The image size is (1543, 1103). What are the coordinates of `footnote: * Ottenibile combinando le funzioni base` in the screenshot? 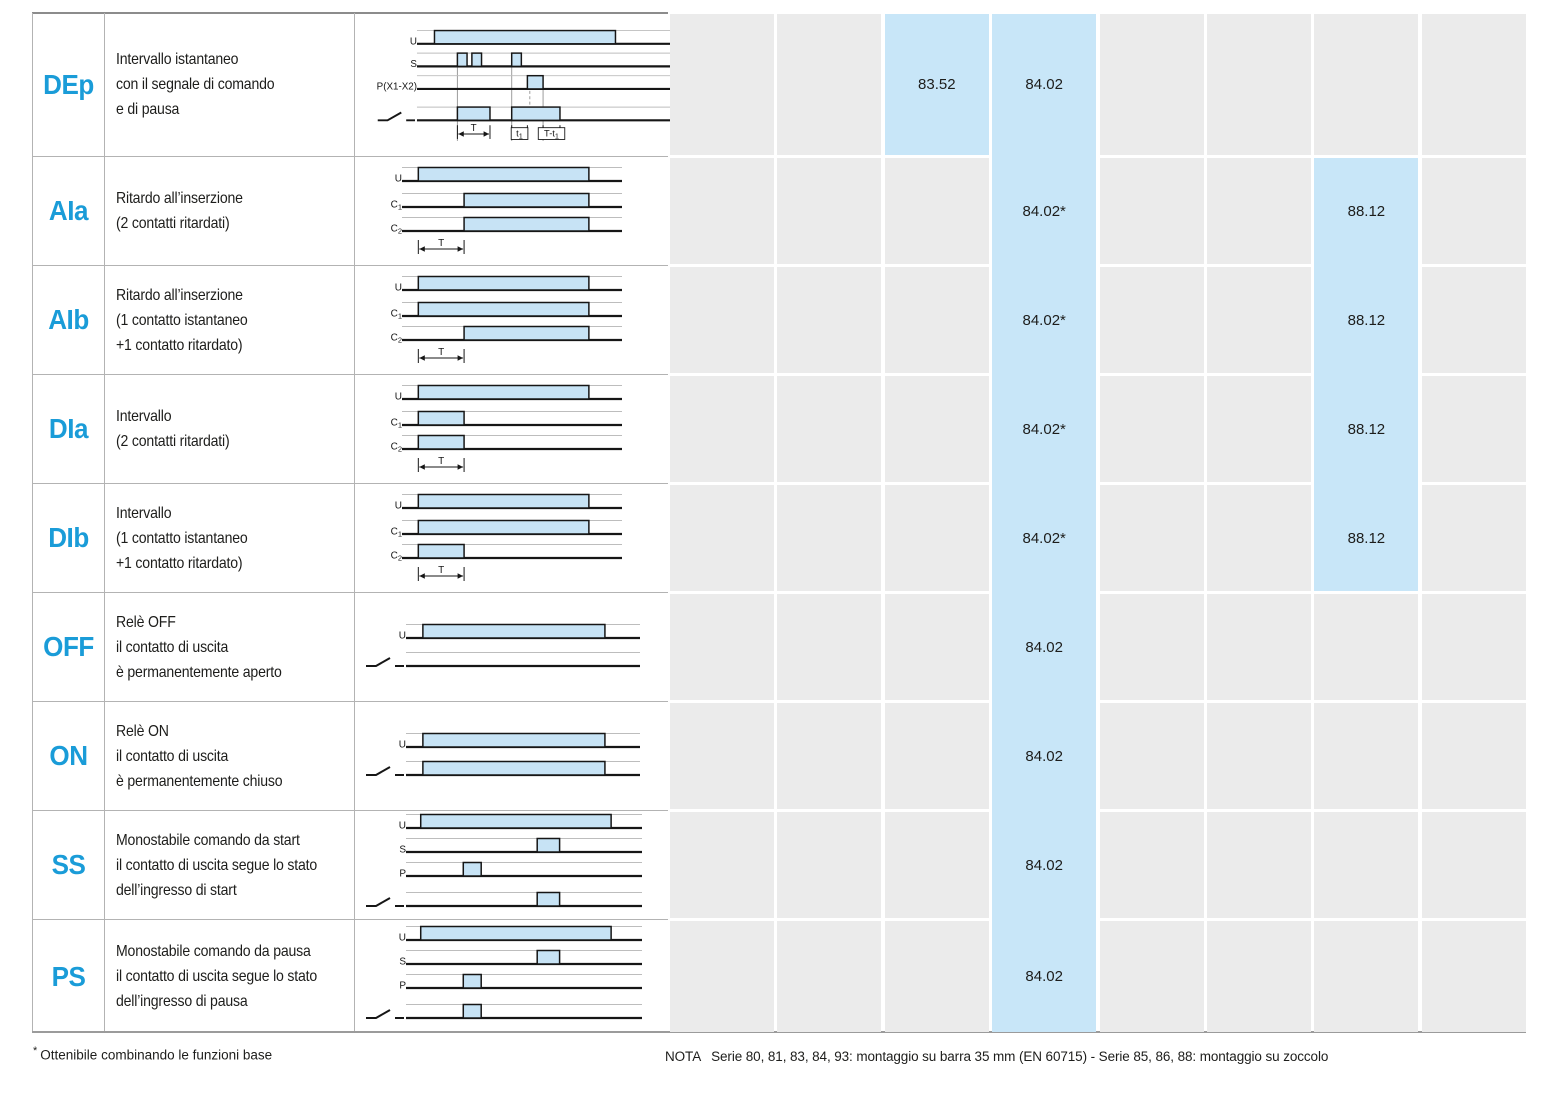 It's located at (152, 1054).